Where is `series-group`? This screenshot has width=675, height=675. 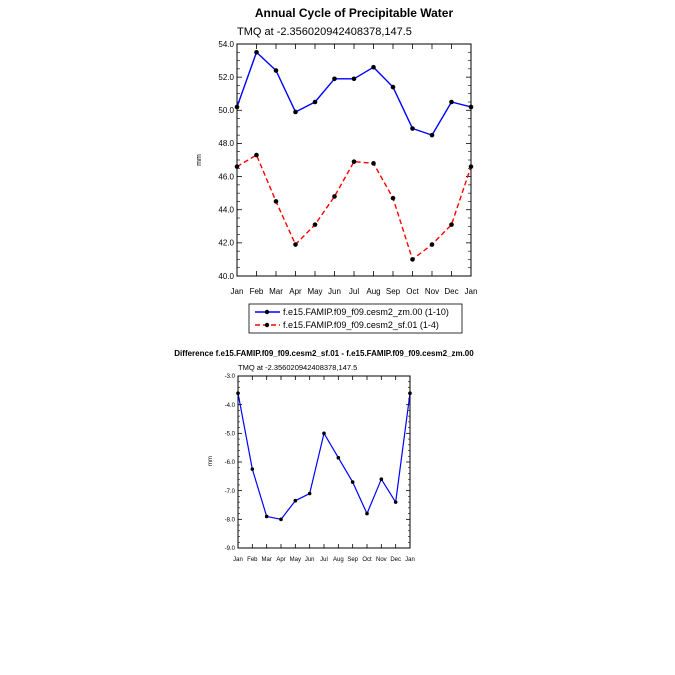
series-group is located at coordinates (354, 155).